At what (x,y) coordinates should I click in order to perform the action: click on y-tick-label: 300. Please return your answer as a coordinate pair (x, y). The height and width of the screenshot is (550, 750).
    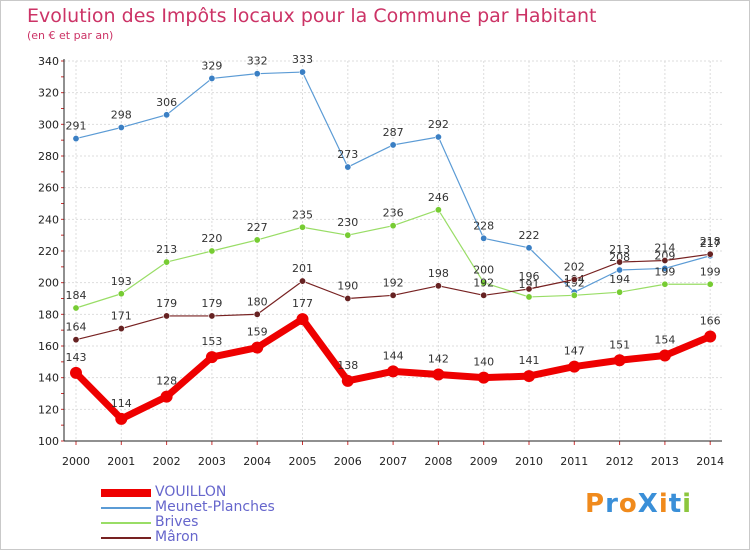
    Looking at the image, I should click on (48, 124).